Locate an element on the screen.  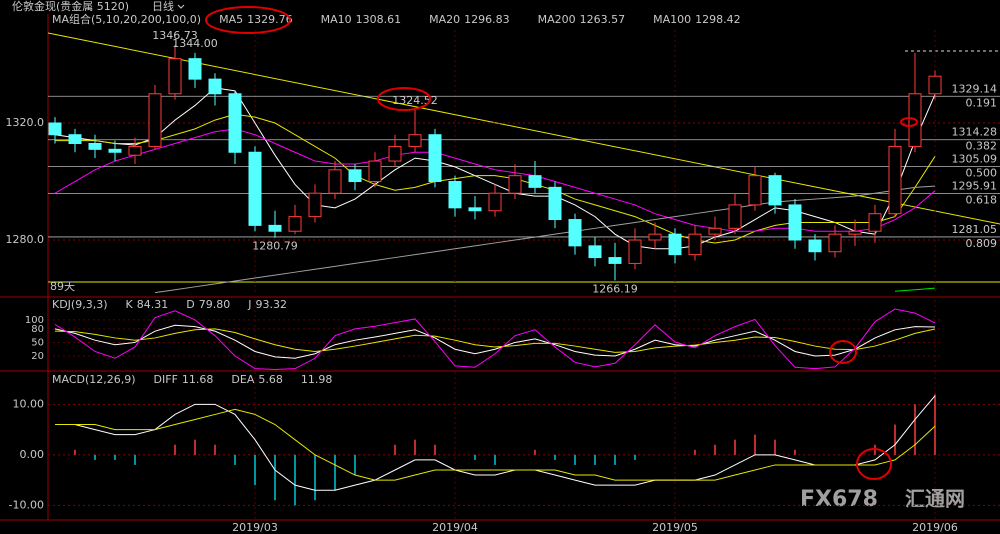
macd-tick-label: 0.00 is located at coordinates (32, 454).